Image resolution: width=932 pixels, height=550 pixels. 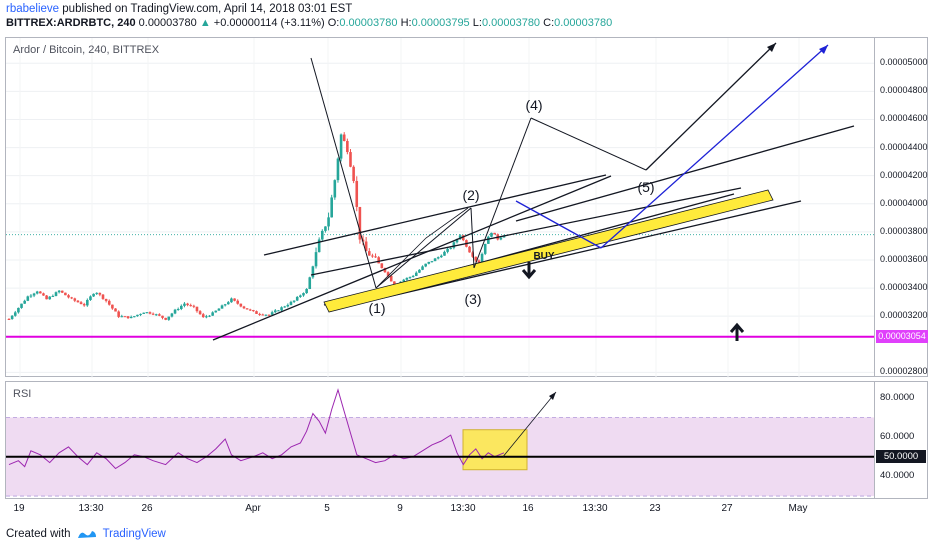 What do you see at coordinates (477, 23) in the screenshot?
I see `low-label: L:` at bounding box center [477, 23].